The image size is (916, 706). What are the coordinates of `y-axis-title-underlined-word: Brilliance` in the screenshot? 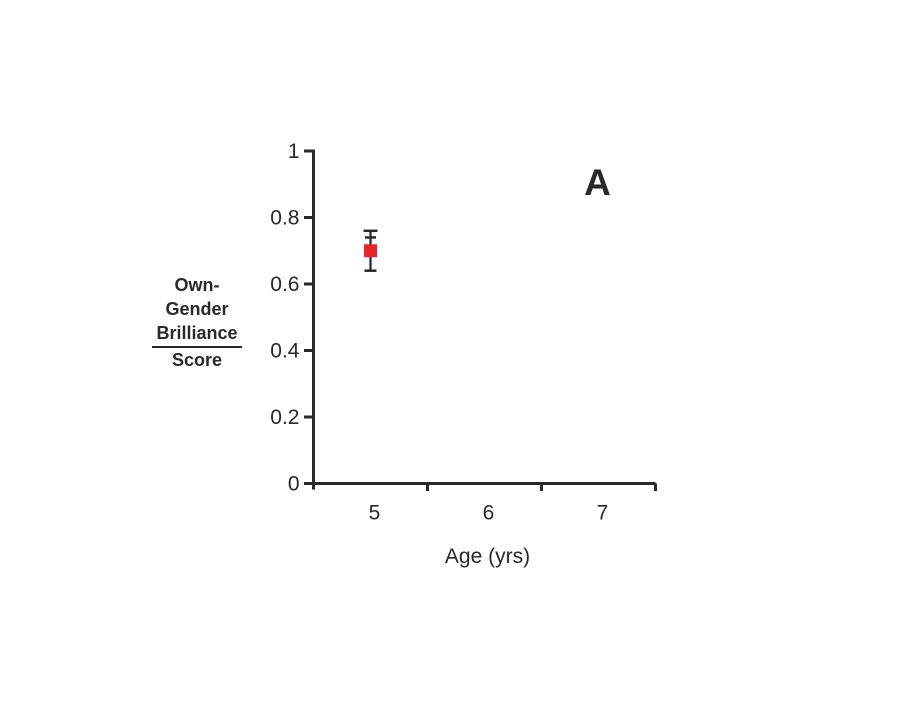 It's located at (197, 334).